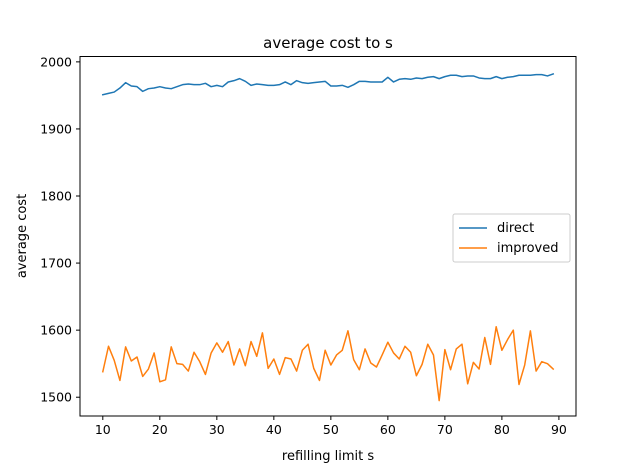  What do you see at coordinates (515, 228) in the screenshot?
I see `legend-label-direct: direct` at bounding box center [515, 228].